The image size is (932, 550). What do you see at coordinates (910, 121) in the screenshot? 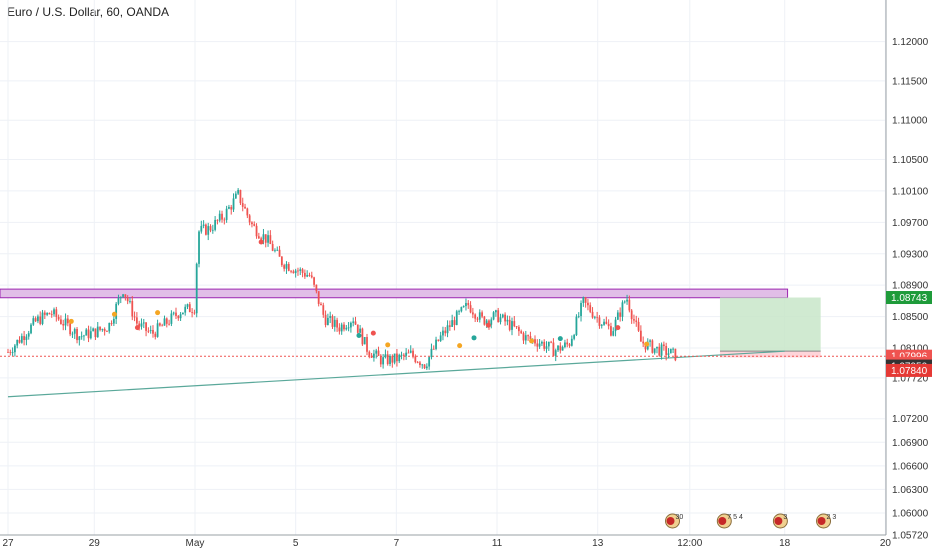
I see `price-tick-label: 1.11000` at bounding box center [910, 121].